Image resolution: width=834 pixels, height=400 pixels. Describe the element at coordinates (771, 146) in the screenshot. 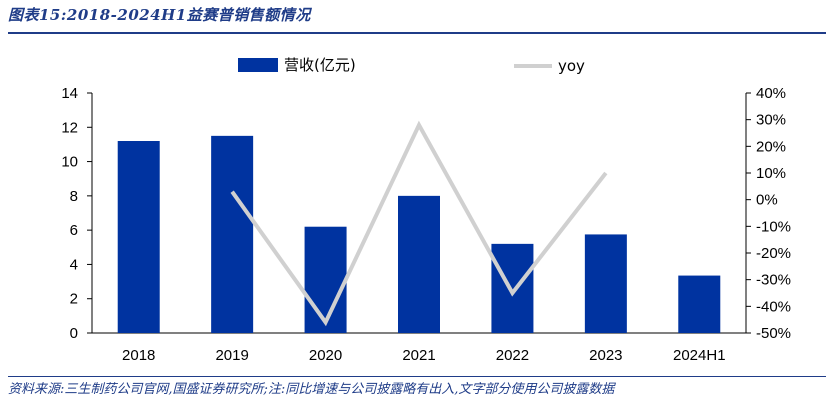

I see `right-tick-label: 20%` at that location.